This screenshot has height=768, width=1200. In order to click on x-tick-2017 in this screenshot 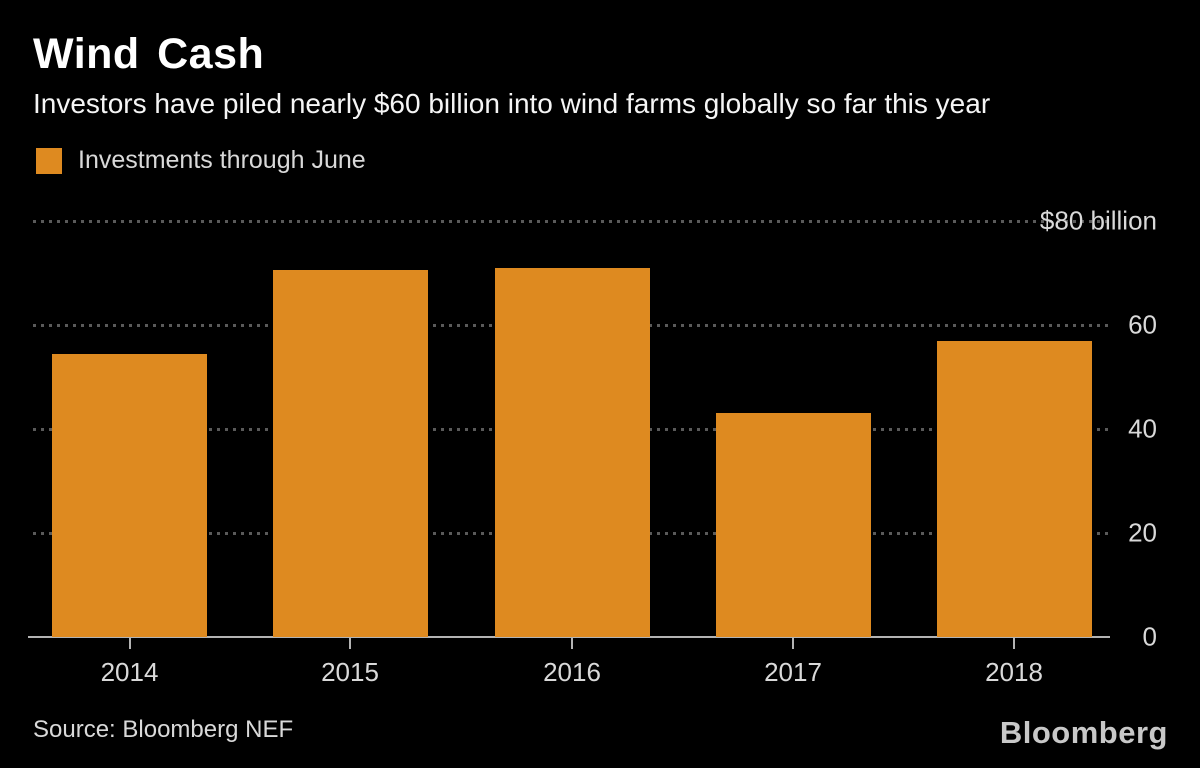, I will do `click(793, 643)`.